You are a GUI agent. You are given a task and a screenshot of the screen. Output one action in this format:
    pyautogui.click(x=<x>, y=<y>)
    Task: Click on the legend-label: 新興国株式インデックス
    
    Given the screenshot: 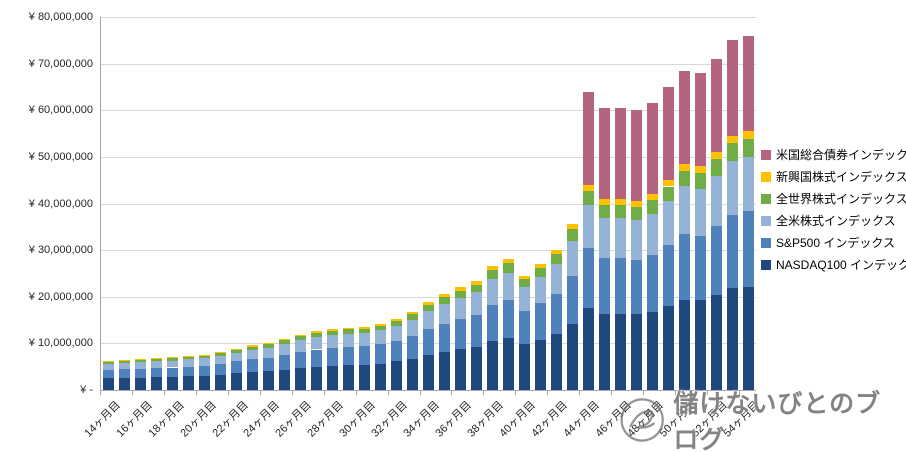 What is the action you would take?
    pyautogui.click(x=841, y=177)
    